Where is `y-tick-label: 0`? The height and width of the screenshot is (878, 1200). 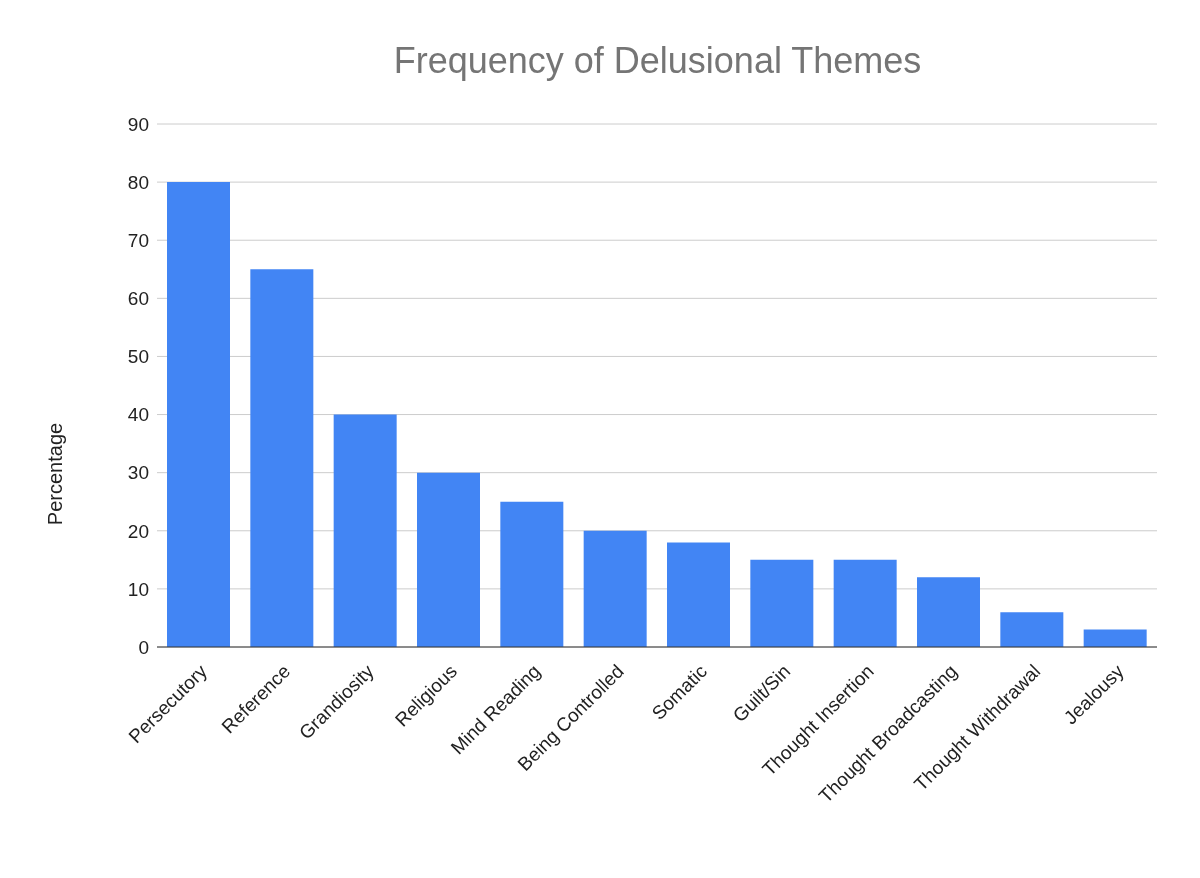
y-tick-label: 0 is located at coordinates (143, 647).